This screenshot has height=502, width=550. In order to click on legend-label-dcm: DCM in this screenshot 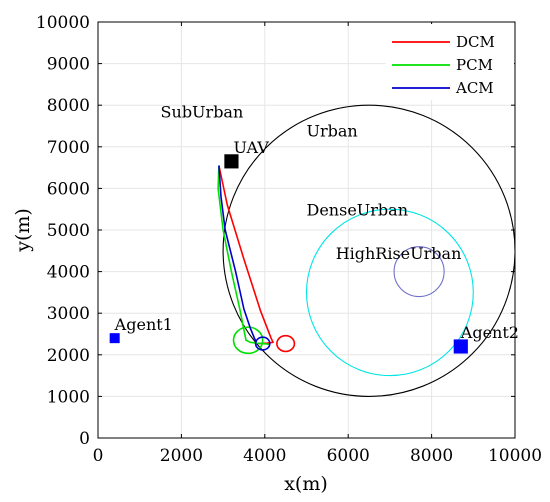, I will do `click(475, 42)`.